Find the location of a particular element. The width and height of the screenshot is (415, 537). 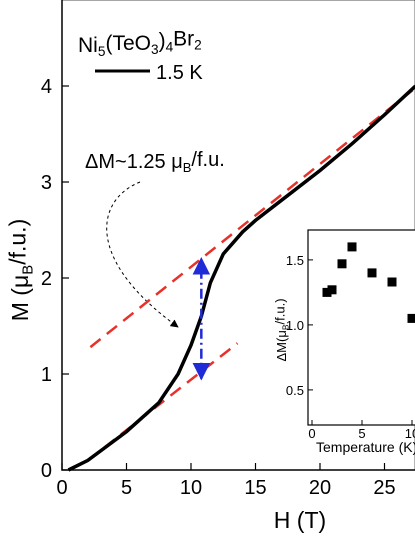

y-tick-label: 2 is located at coordinates (46, 279).